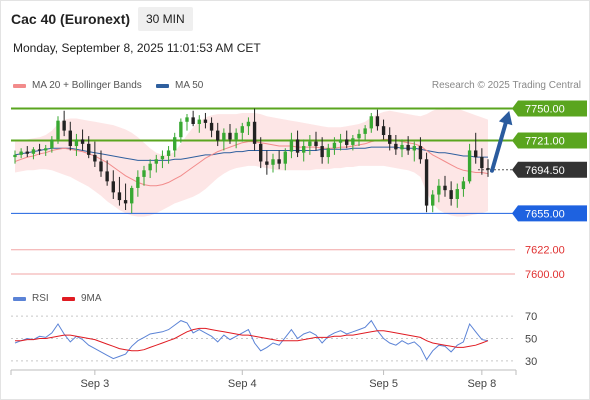  What do you see at coordinates (549, 140) in the screenshot?
I see `price-tag-7721.00` at bounding box center [549, 140].